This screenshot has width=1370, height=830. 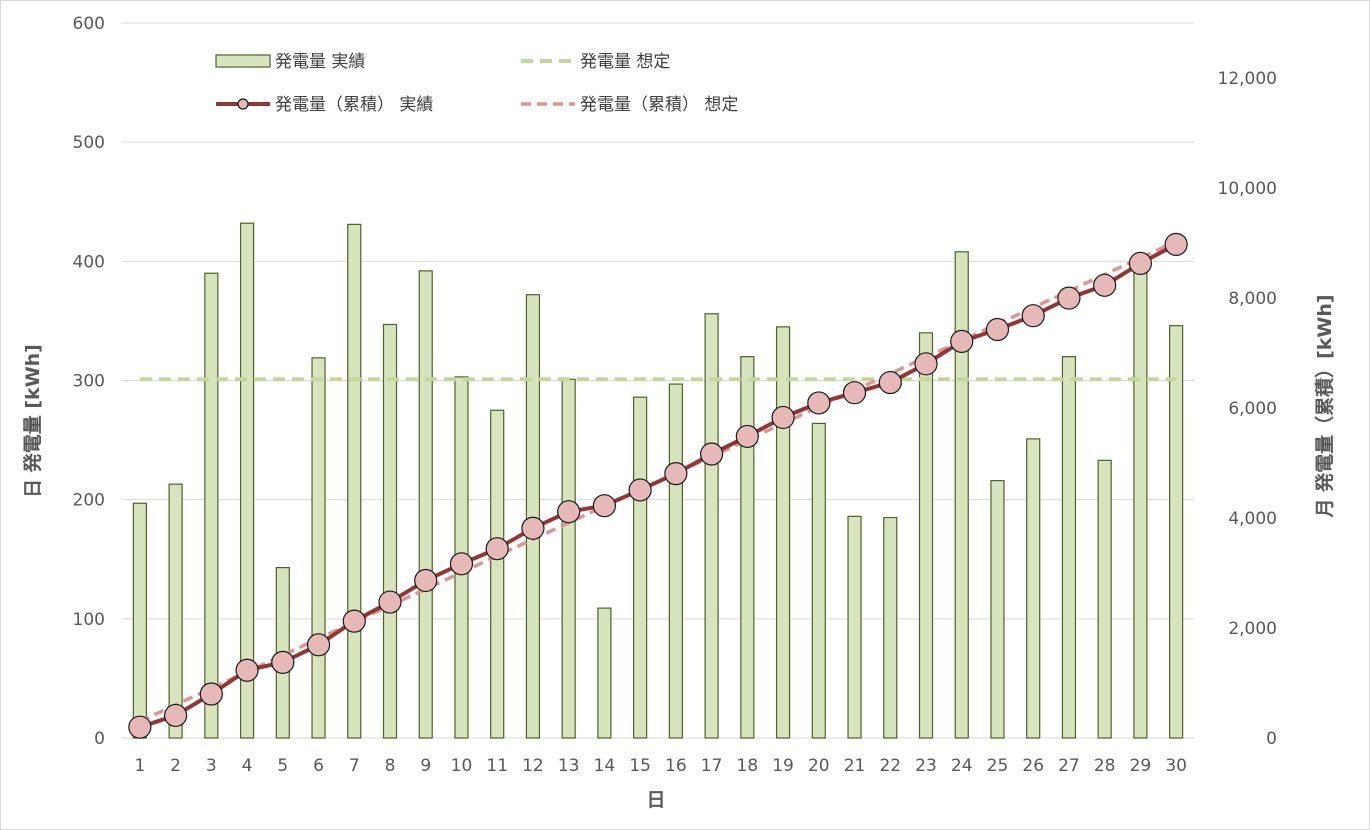 What do you see at coordinates (1324, 406) in the screenshot?
I see `y2-axis-title: 月 発電量（累積）[kWh]` at bounding box center [1324, 406].